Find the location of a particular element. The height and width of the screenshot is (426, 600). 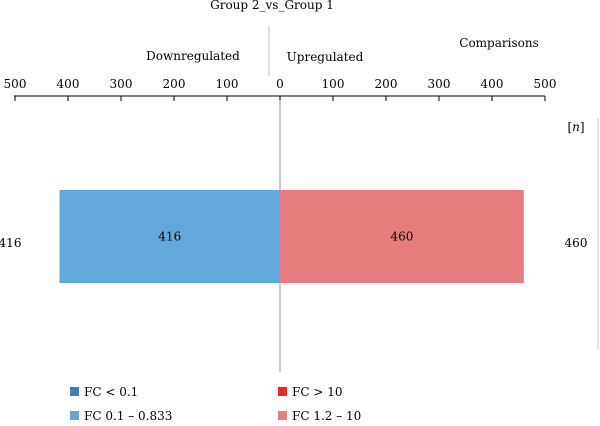

comparisons-label: Comparisons is located at coordinates (498, 43).